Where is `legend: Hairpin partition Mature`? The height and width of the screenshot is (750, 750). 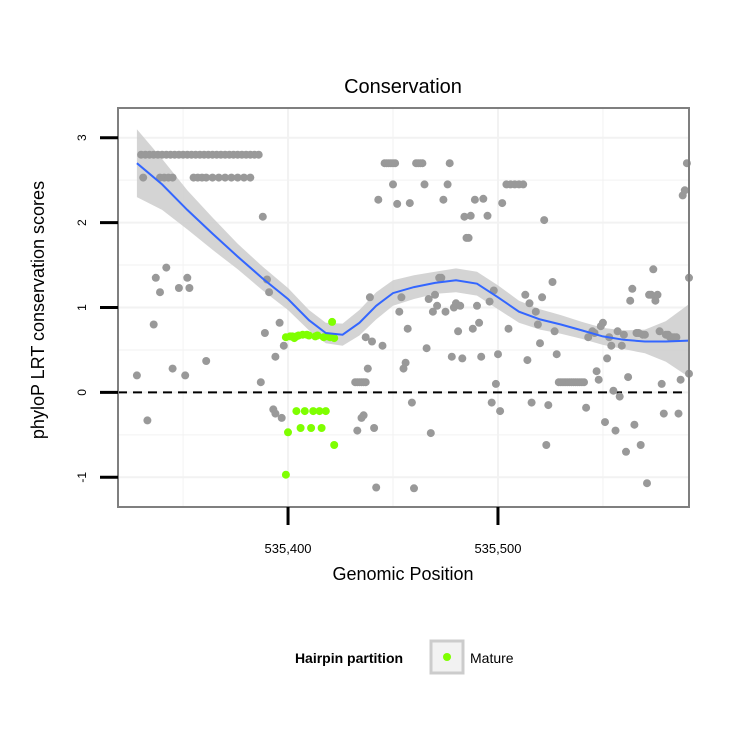 legend: Hairpin partition Mature is located at coordinates (404, 657).